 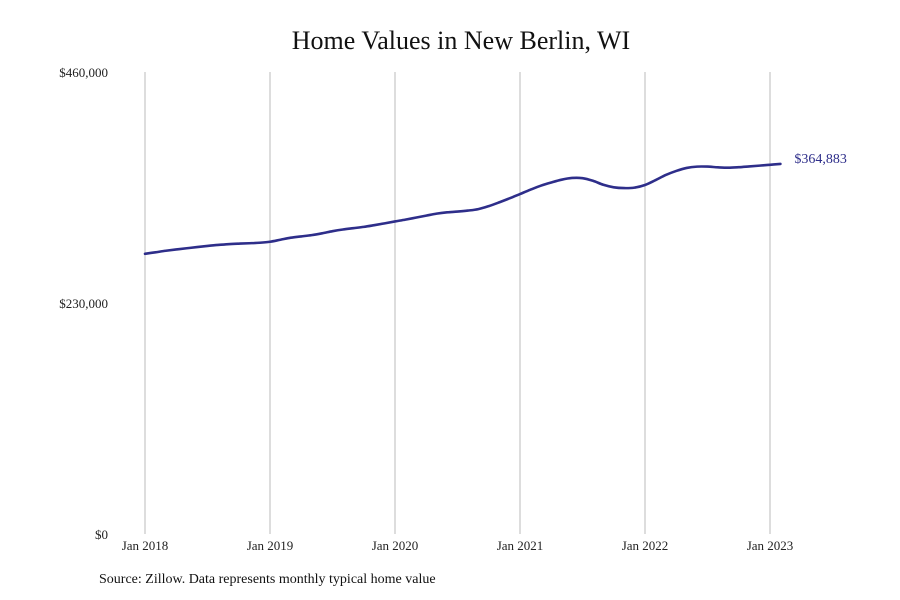 What do you see at coordinates (820, 159) in the screenshot?
I see `end-value-label: $364,883` at bounding box center [820, 159].